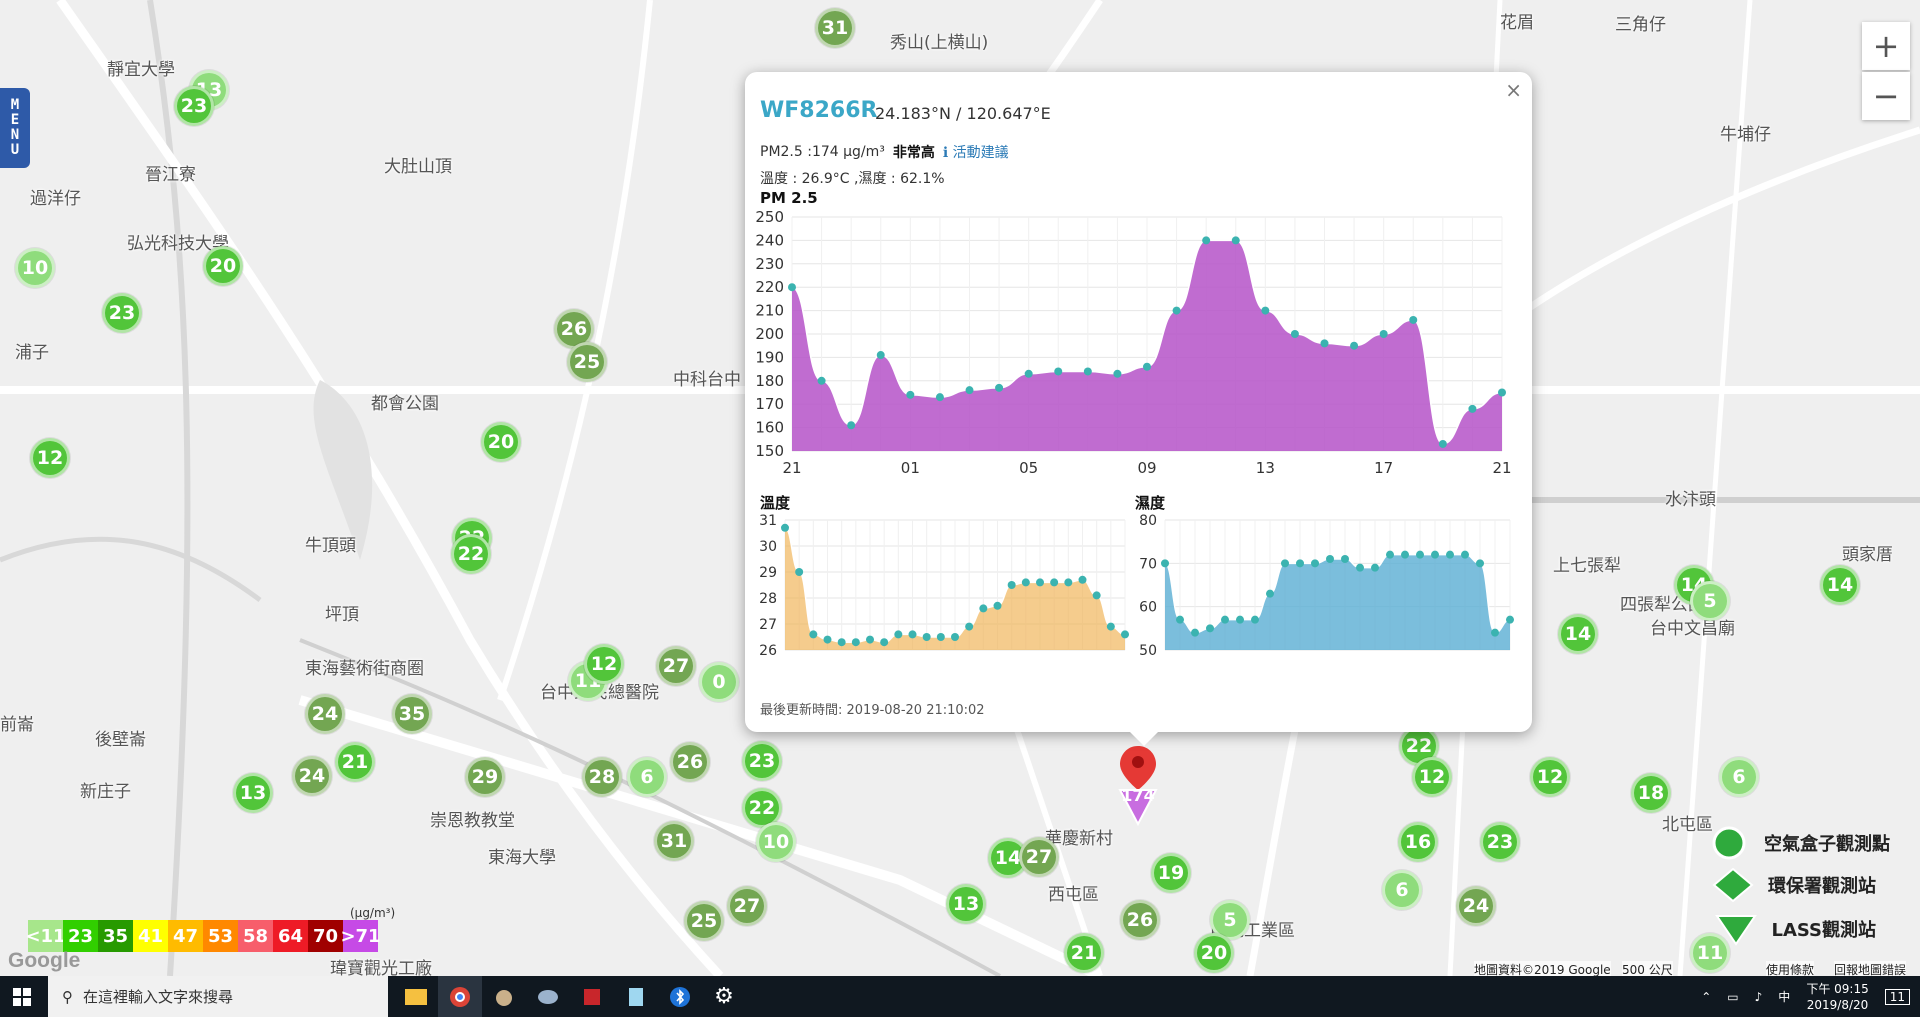 Image resolution: width=1920 pixels, height=1017 pixels. What do you see at coordinates (1138, 785) in the screenshot?
I see `selected-location-pin` at bounding box center [1138, 785].